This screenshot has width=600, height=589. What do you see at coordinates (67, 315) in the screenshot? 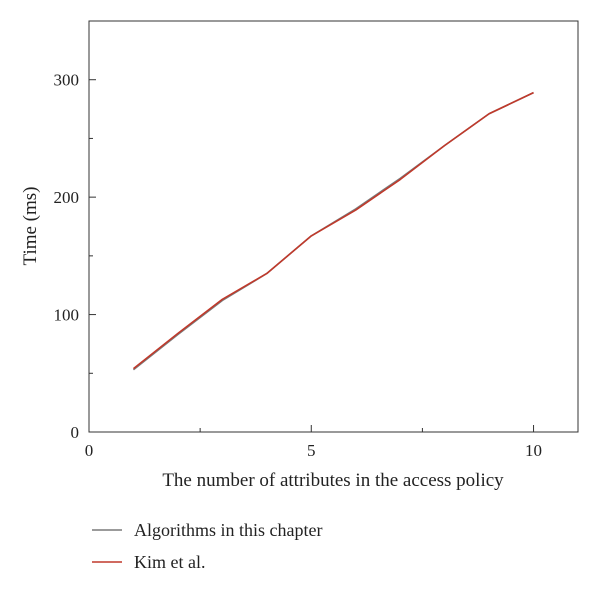
I see `y-tick-label: 100` at bounding box center [67, 315].